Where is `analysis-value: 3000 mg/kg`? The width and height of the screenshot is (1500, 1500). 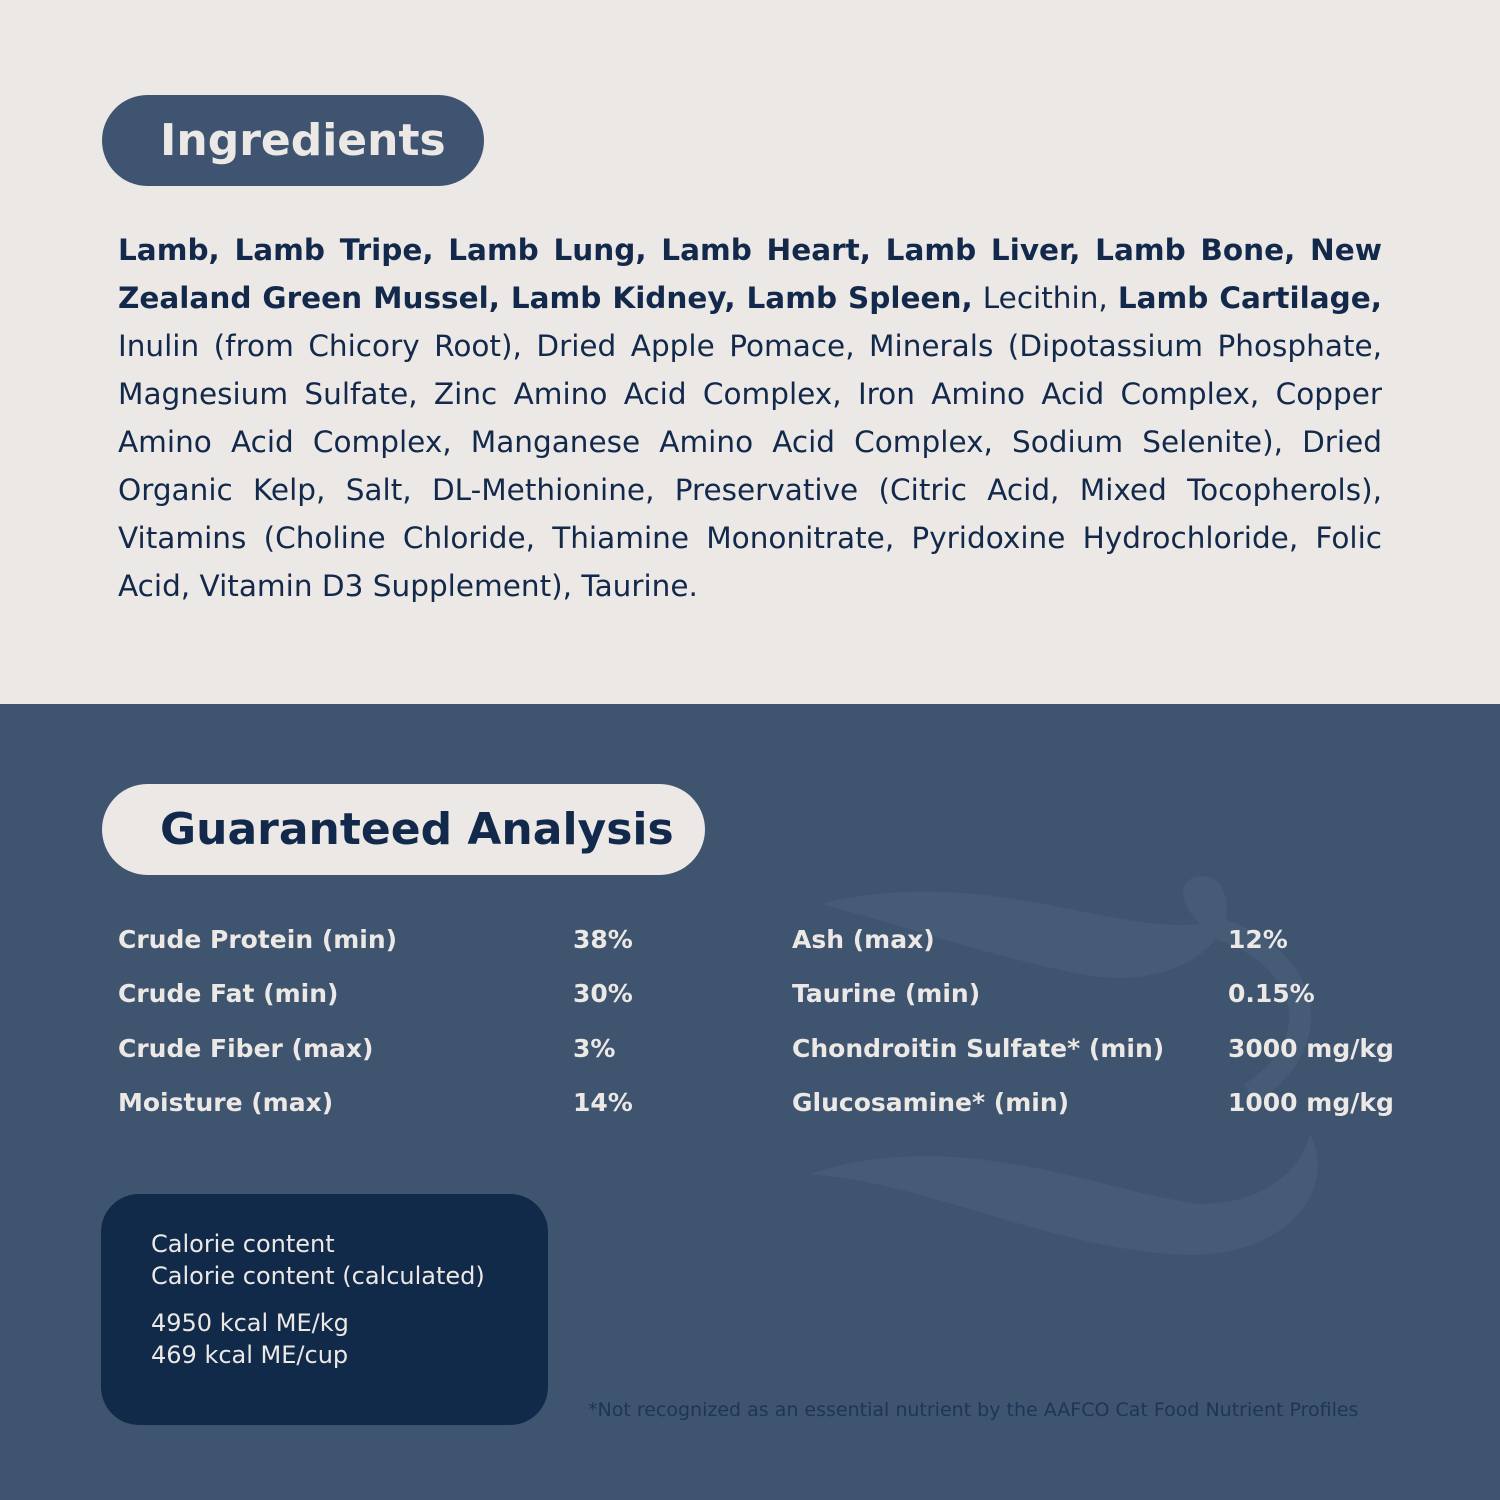
analysis-value: 3000 mg/kg is located at coordinates (1311, 1048).